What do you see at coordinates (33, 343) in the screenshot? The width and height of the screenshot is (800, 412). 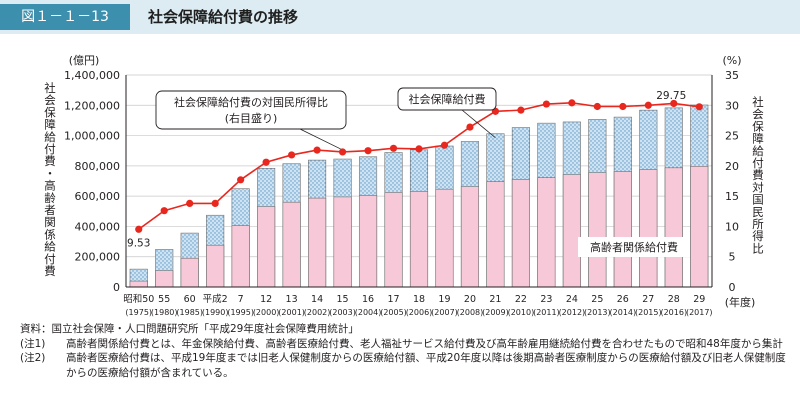 I see `note-1-tag: (注1)` at bounding box center [33, 343].